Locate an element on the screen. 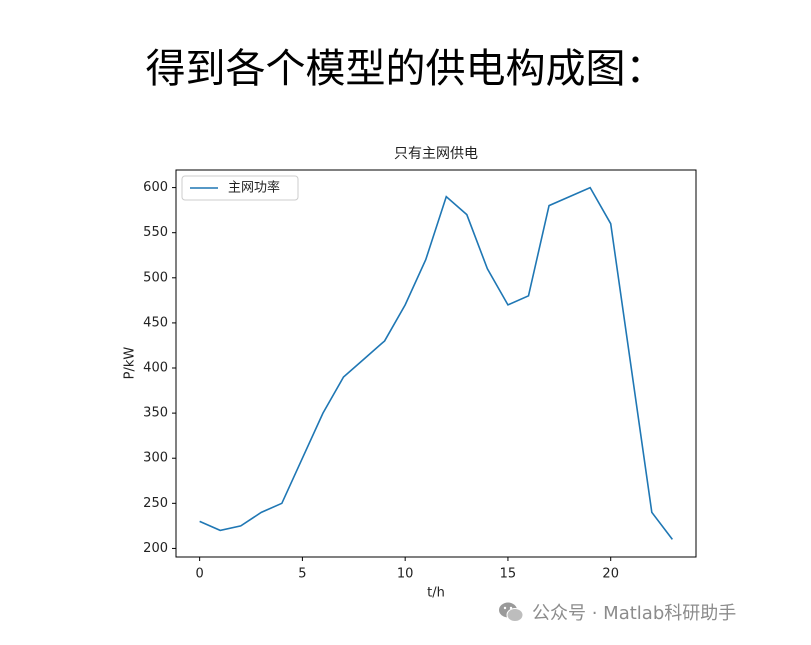  x-tick-label: 20 is located at coordinates (610, 574).